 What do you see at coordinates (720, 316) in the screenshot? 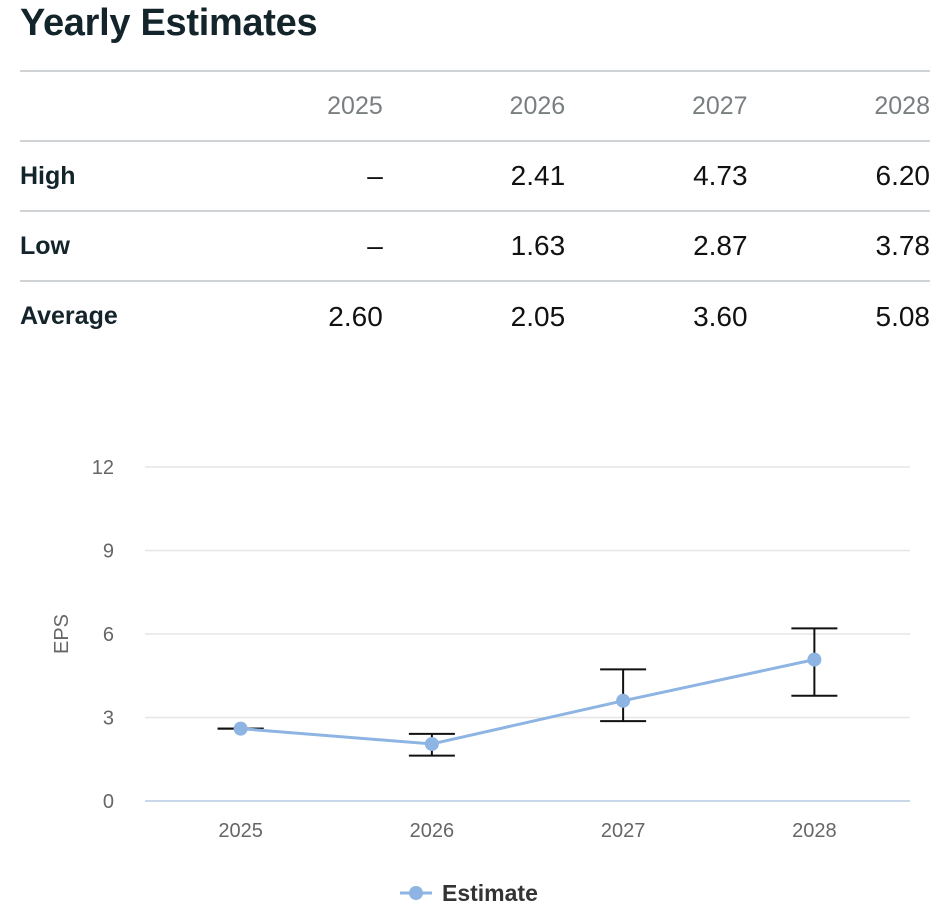
I see `table-cell: 3.60` at bounding box center [720, 316].